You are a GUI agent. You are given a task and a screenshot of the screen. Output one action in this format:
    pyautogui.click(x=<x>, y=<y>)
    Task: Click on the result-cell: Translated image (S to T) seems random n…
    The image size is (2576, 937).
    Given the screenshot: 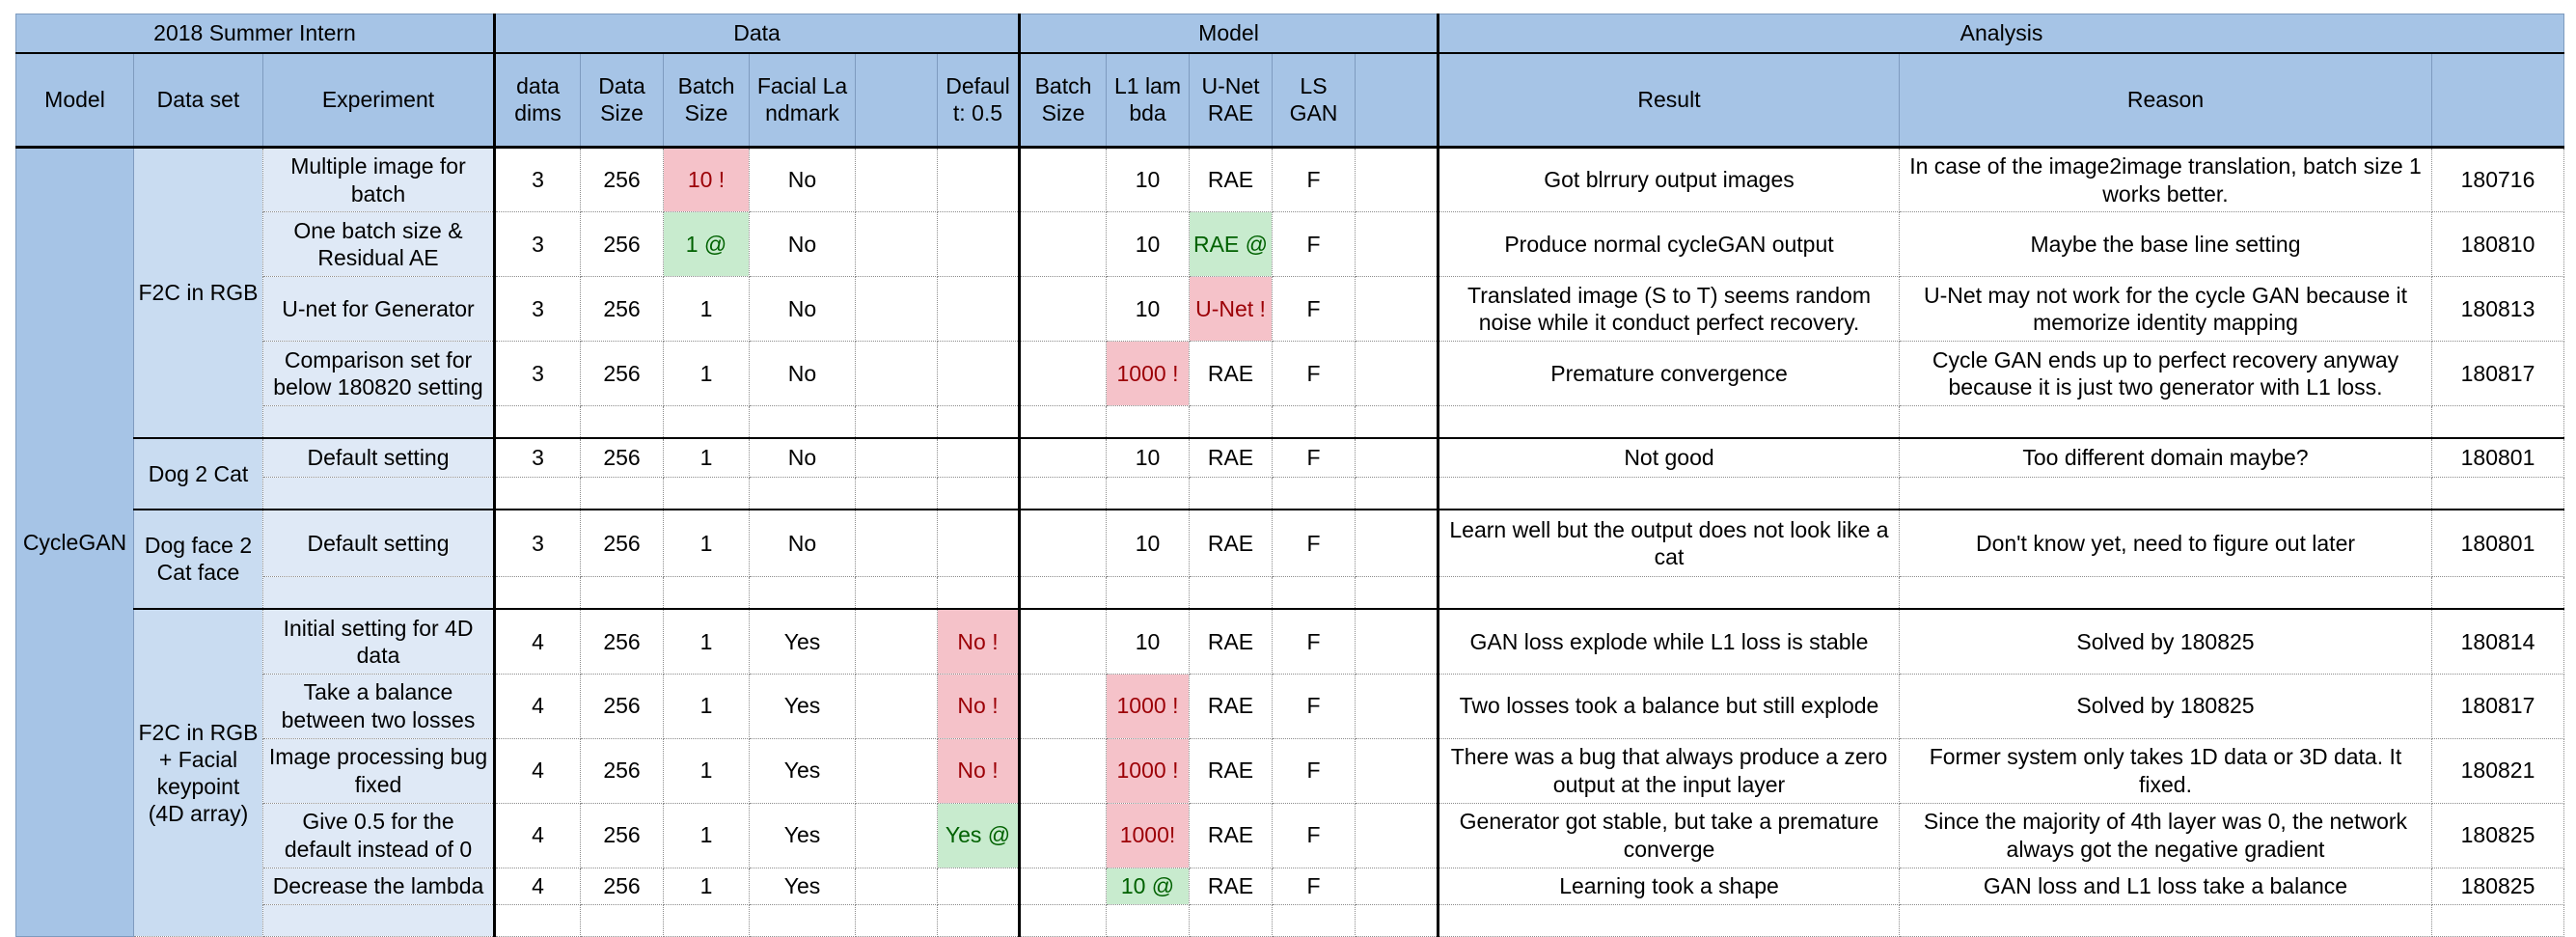 What is the action you would take?
    pyautogui.click(x=1669, y=309)
    